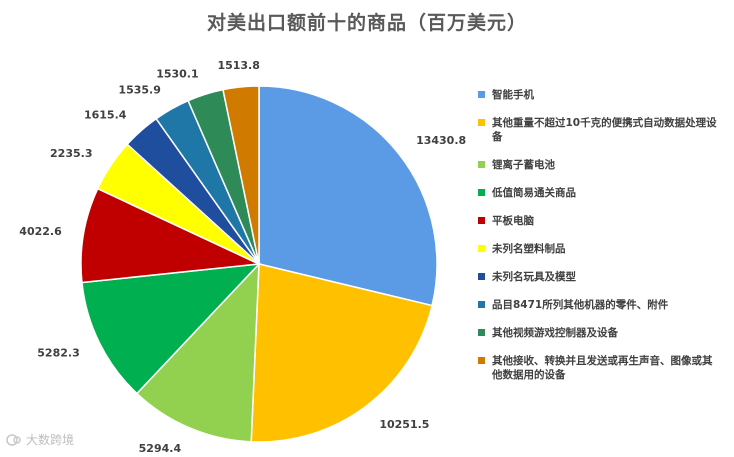 The image size is (734, 457). I want to click on data-label-8: 1535.9, so click(139, 90).